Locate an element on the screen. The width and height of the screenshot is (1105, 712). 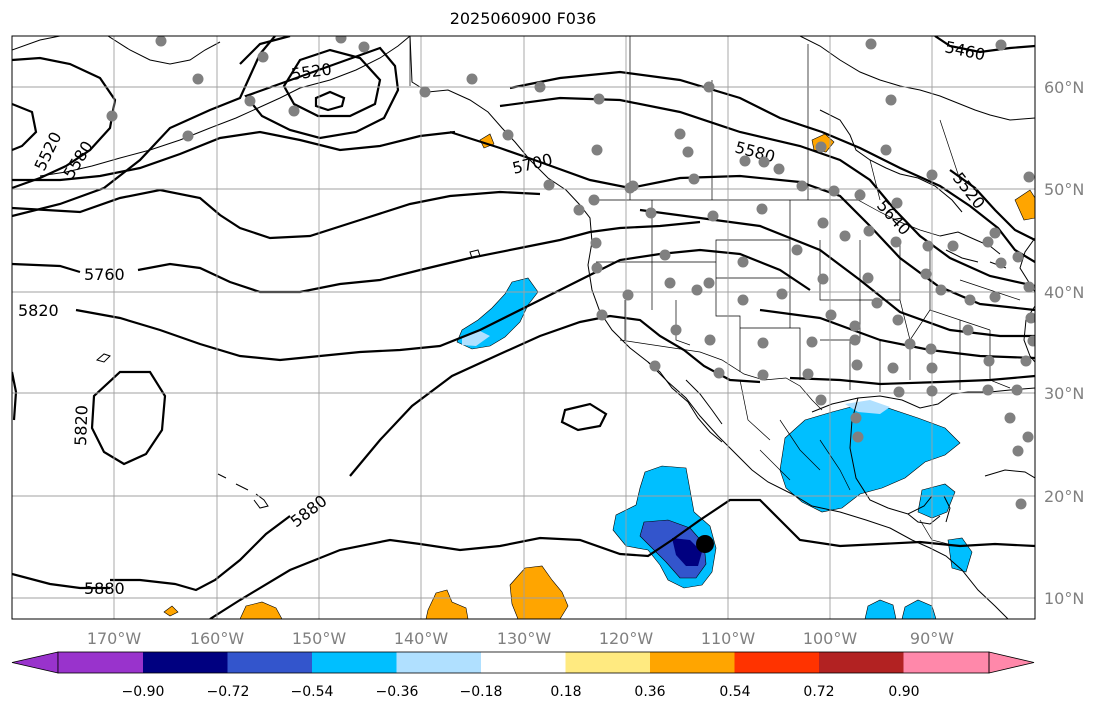
anomaly-navy is located at coordinates (687, 552).